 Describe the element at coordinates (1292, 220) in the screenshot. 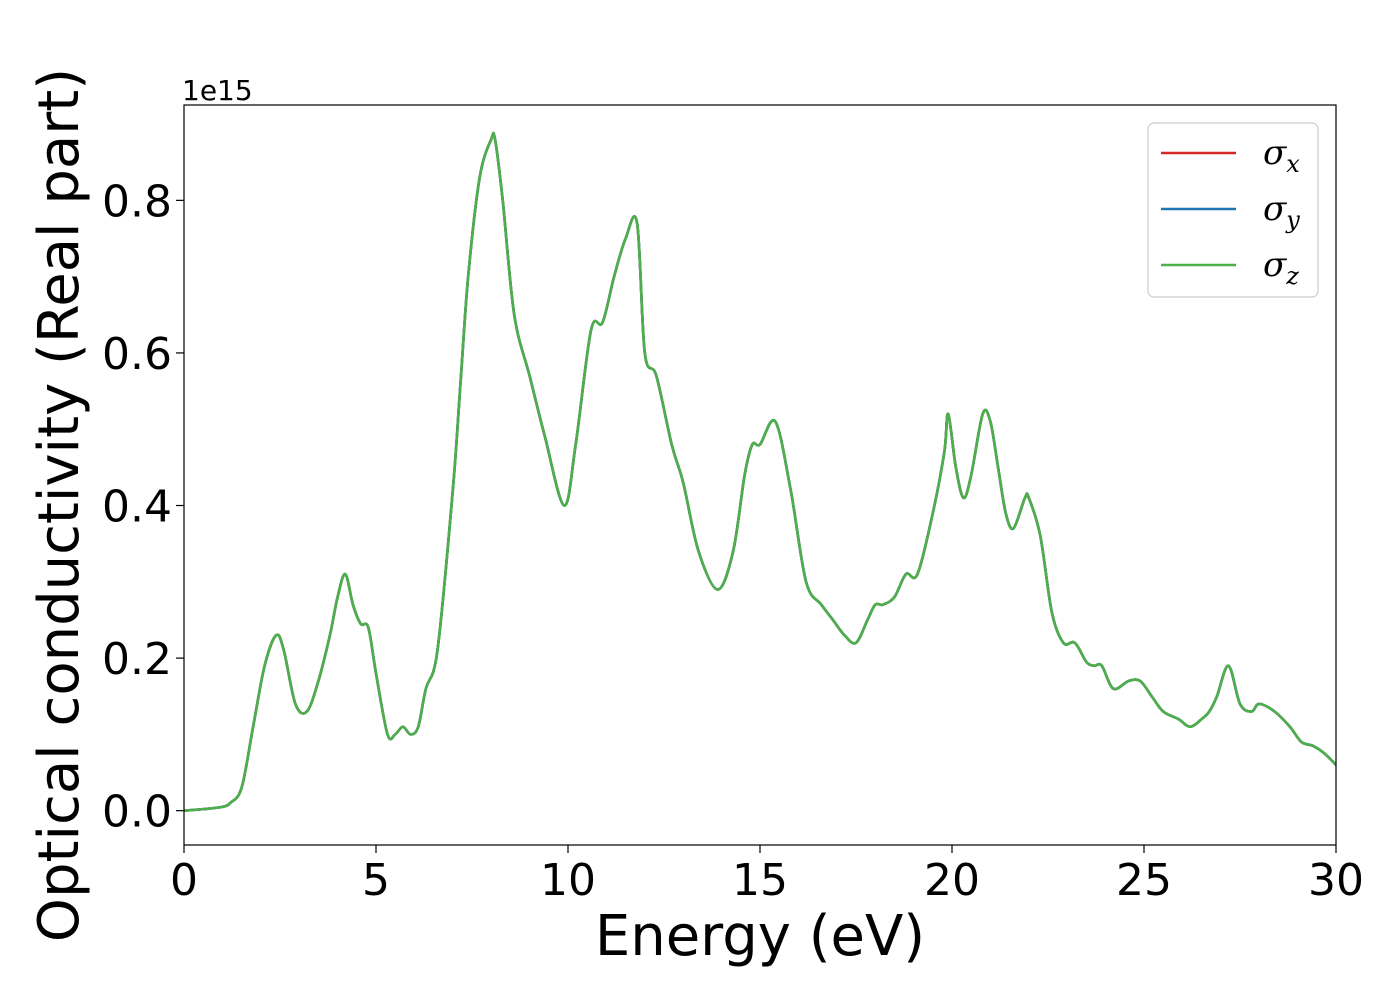

I see `legend-subscript: y` at that location.